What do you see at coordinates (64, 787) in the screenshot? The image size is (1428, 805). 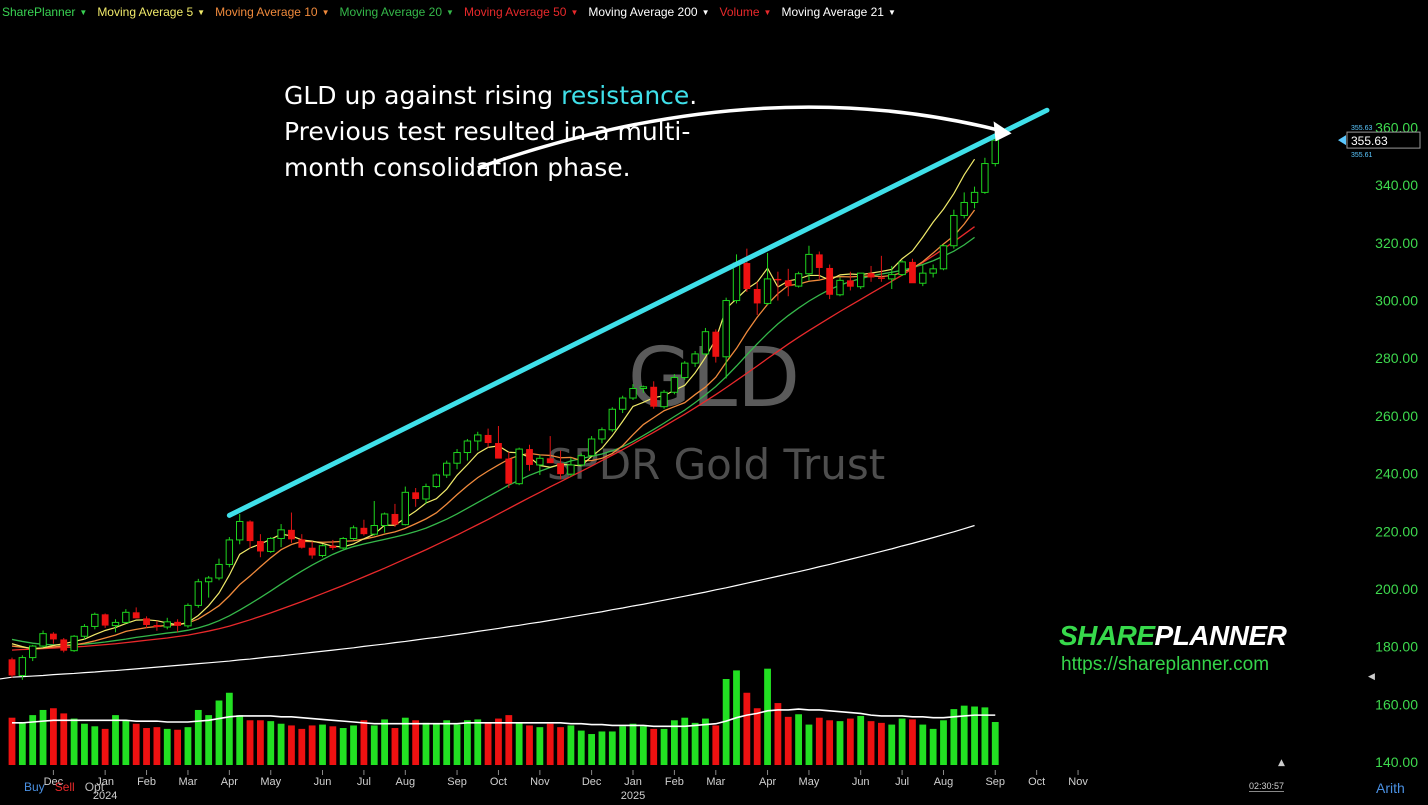 I see `sell-button: Sell` at bounding box center [64, 787].